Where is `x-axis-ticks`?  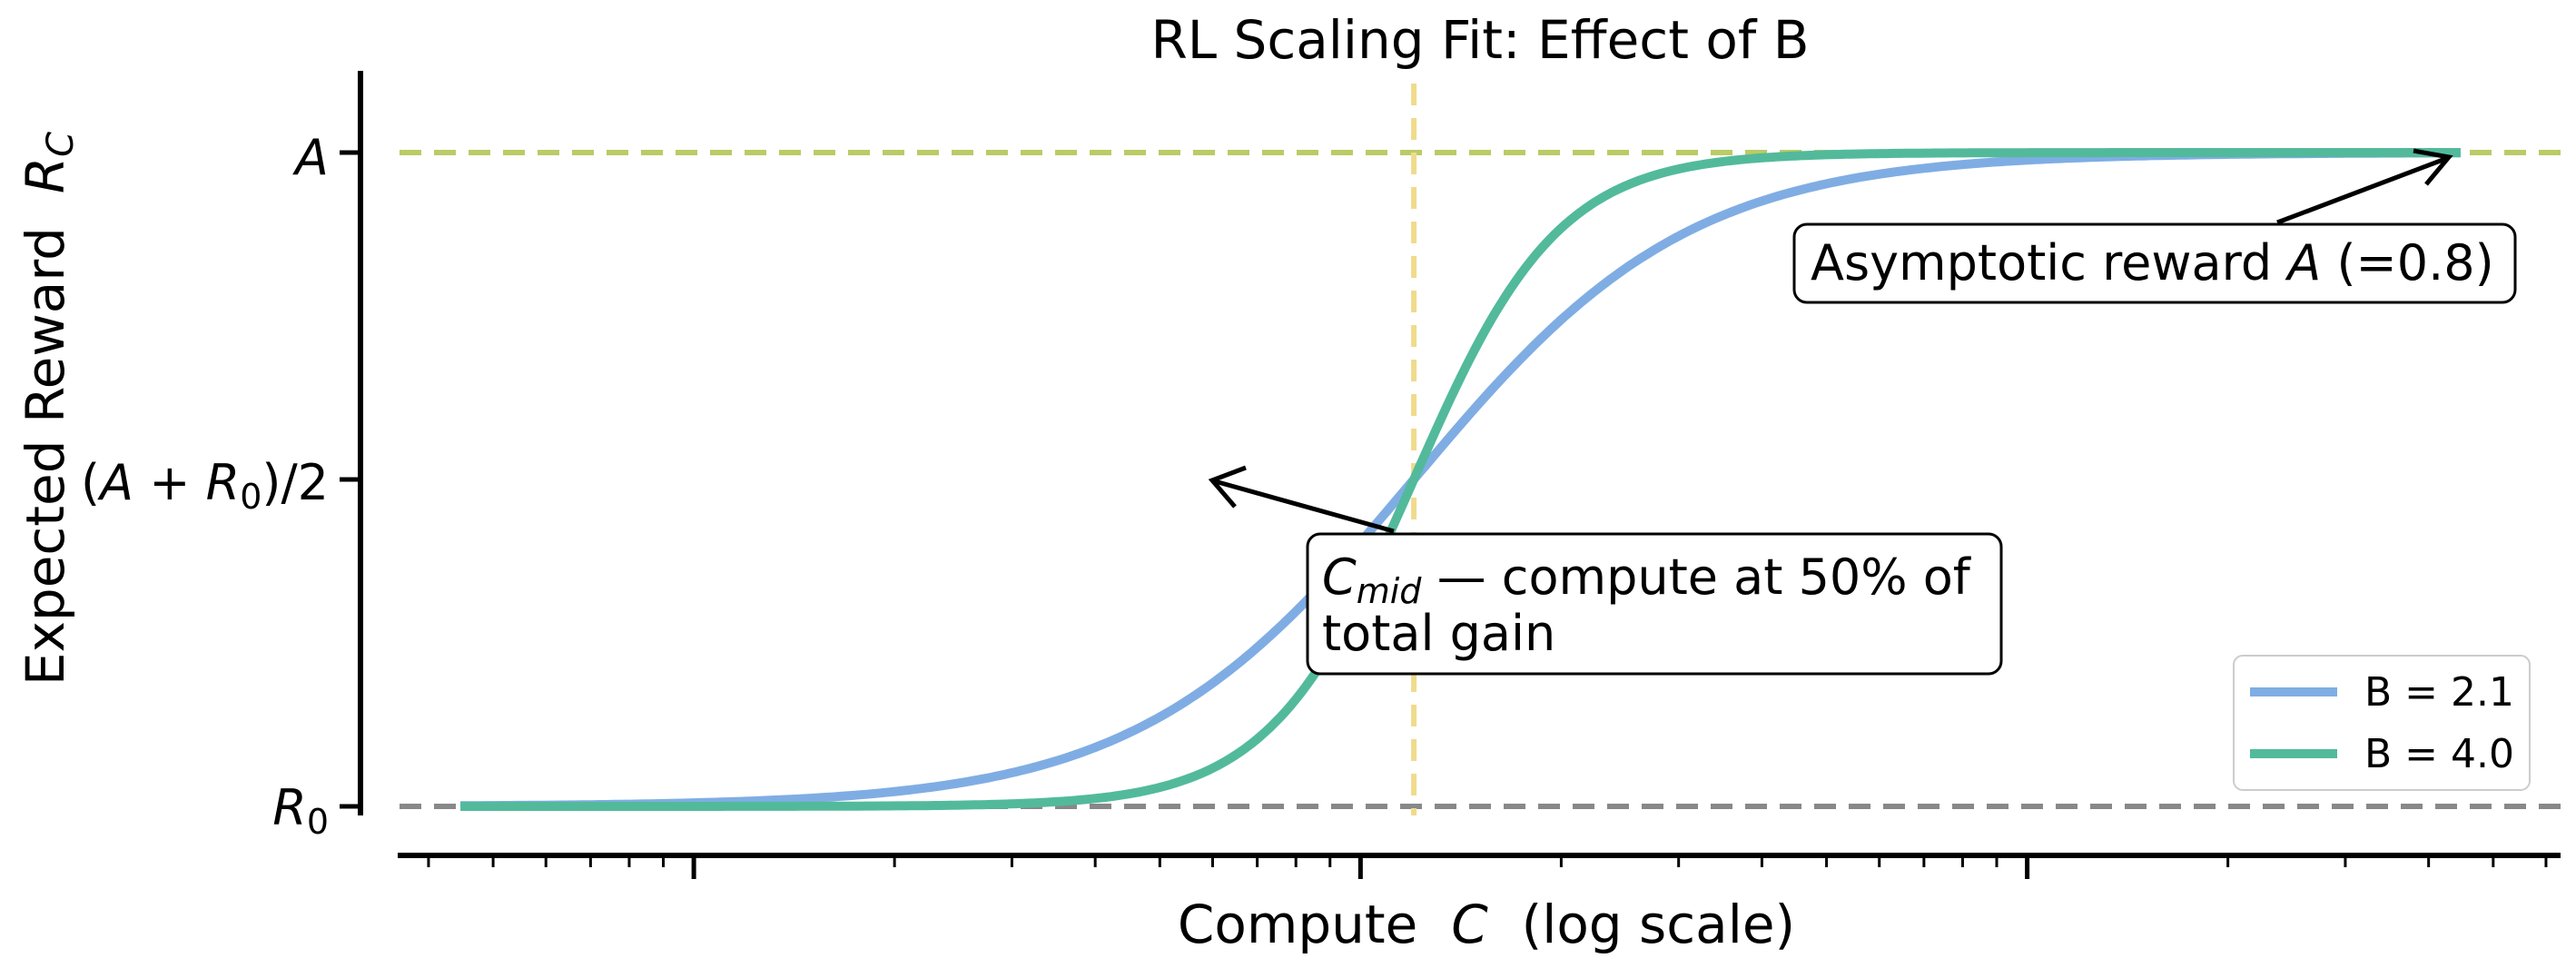
x-axis-ticks is located at coordinates (1487, 867).